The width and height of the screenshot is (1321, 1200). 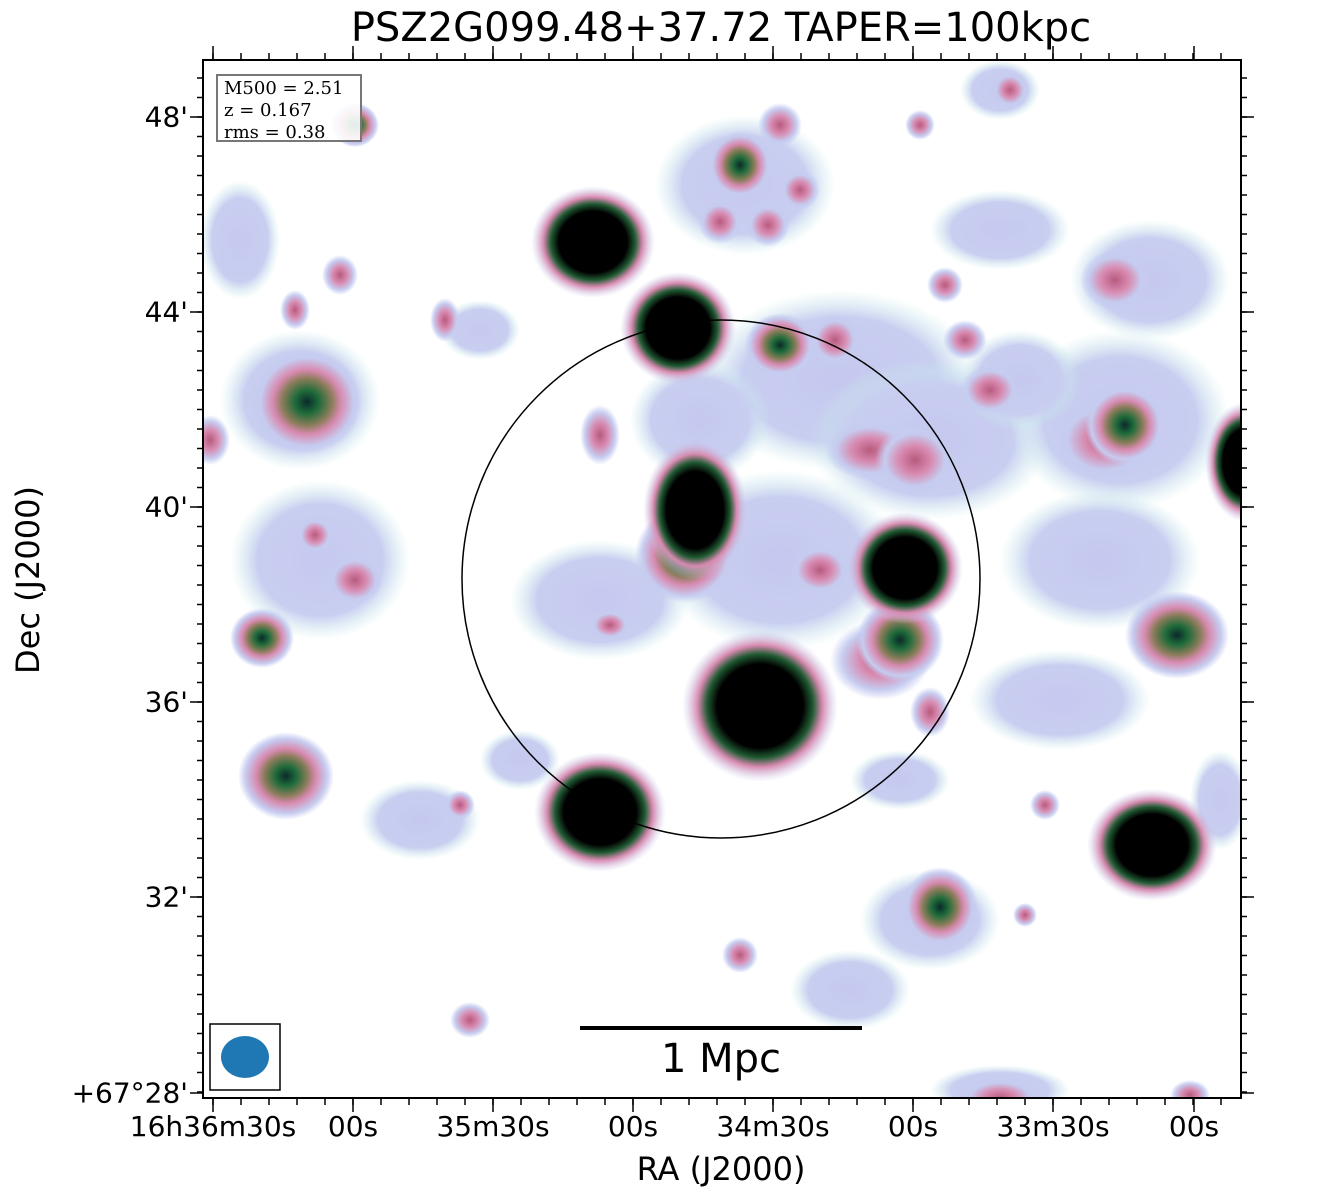 I want to click on scale-bar-label: 1 Mpc, so click(x=721, y=1059).